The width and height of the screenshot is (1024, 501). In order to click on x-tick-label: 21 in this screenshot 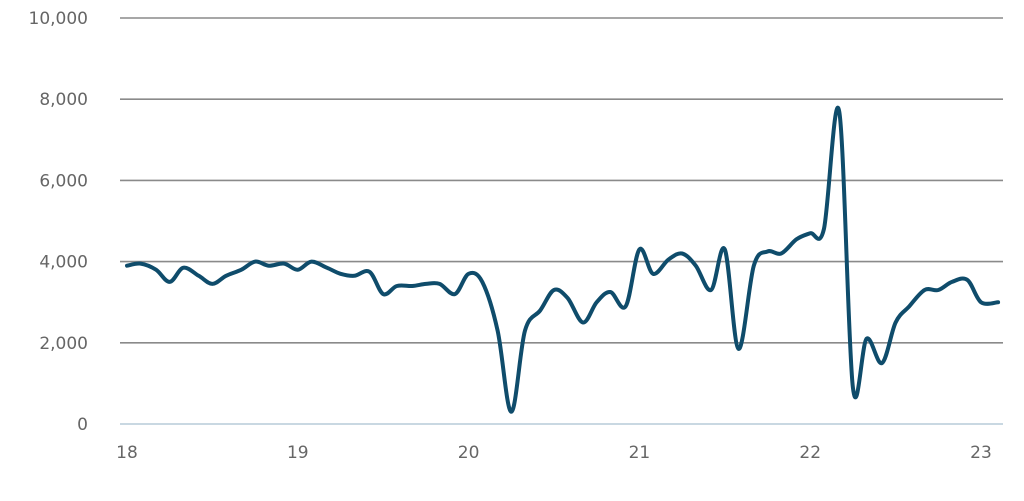, I will do `click(640, 453)`.